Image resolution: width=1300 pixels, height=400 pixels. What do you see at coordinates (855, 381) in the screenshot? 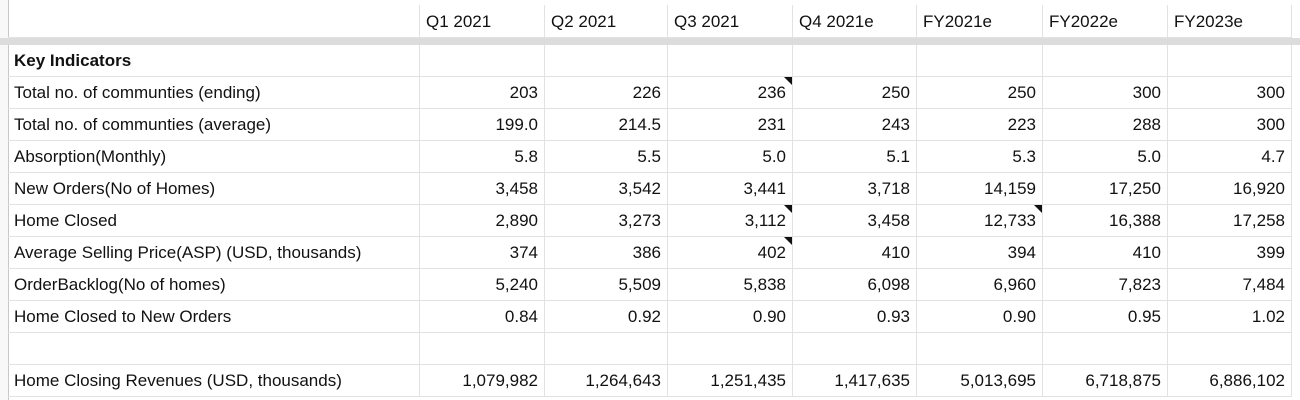
I see `cell-value: 1,417,635` at bounding box center [855, 381].